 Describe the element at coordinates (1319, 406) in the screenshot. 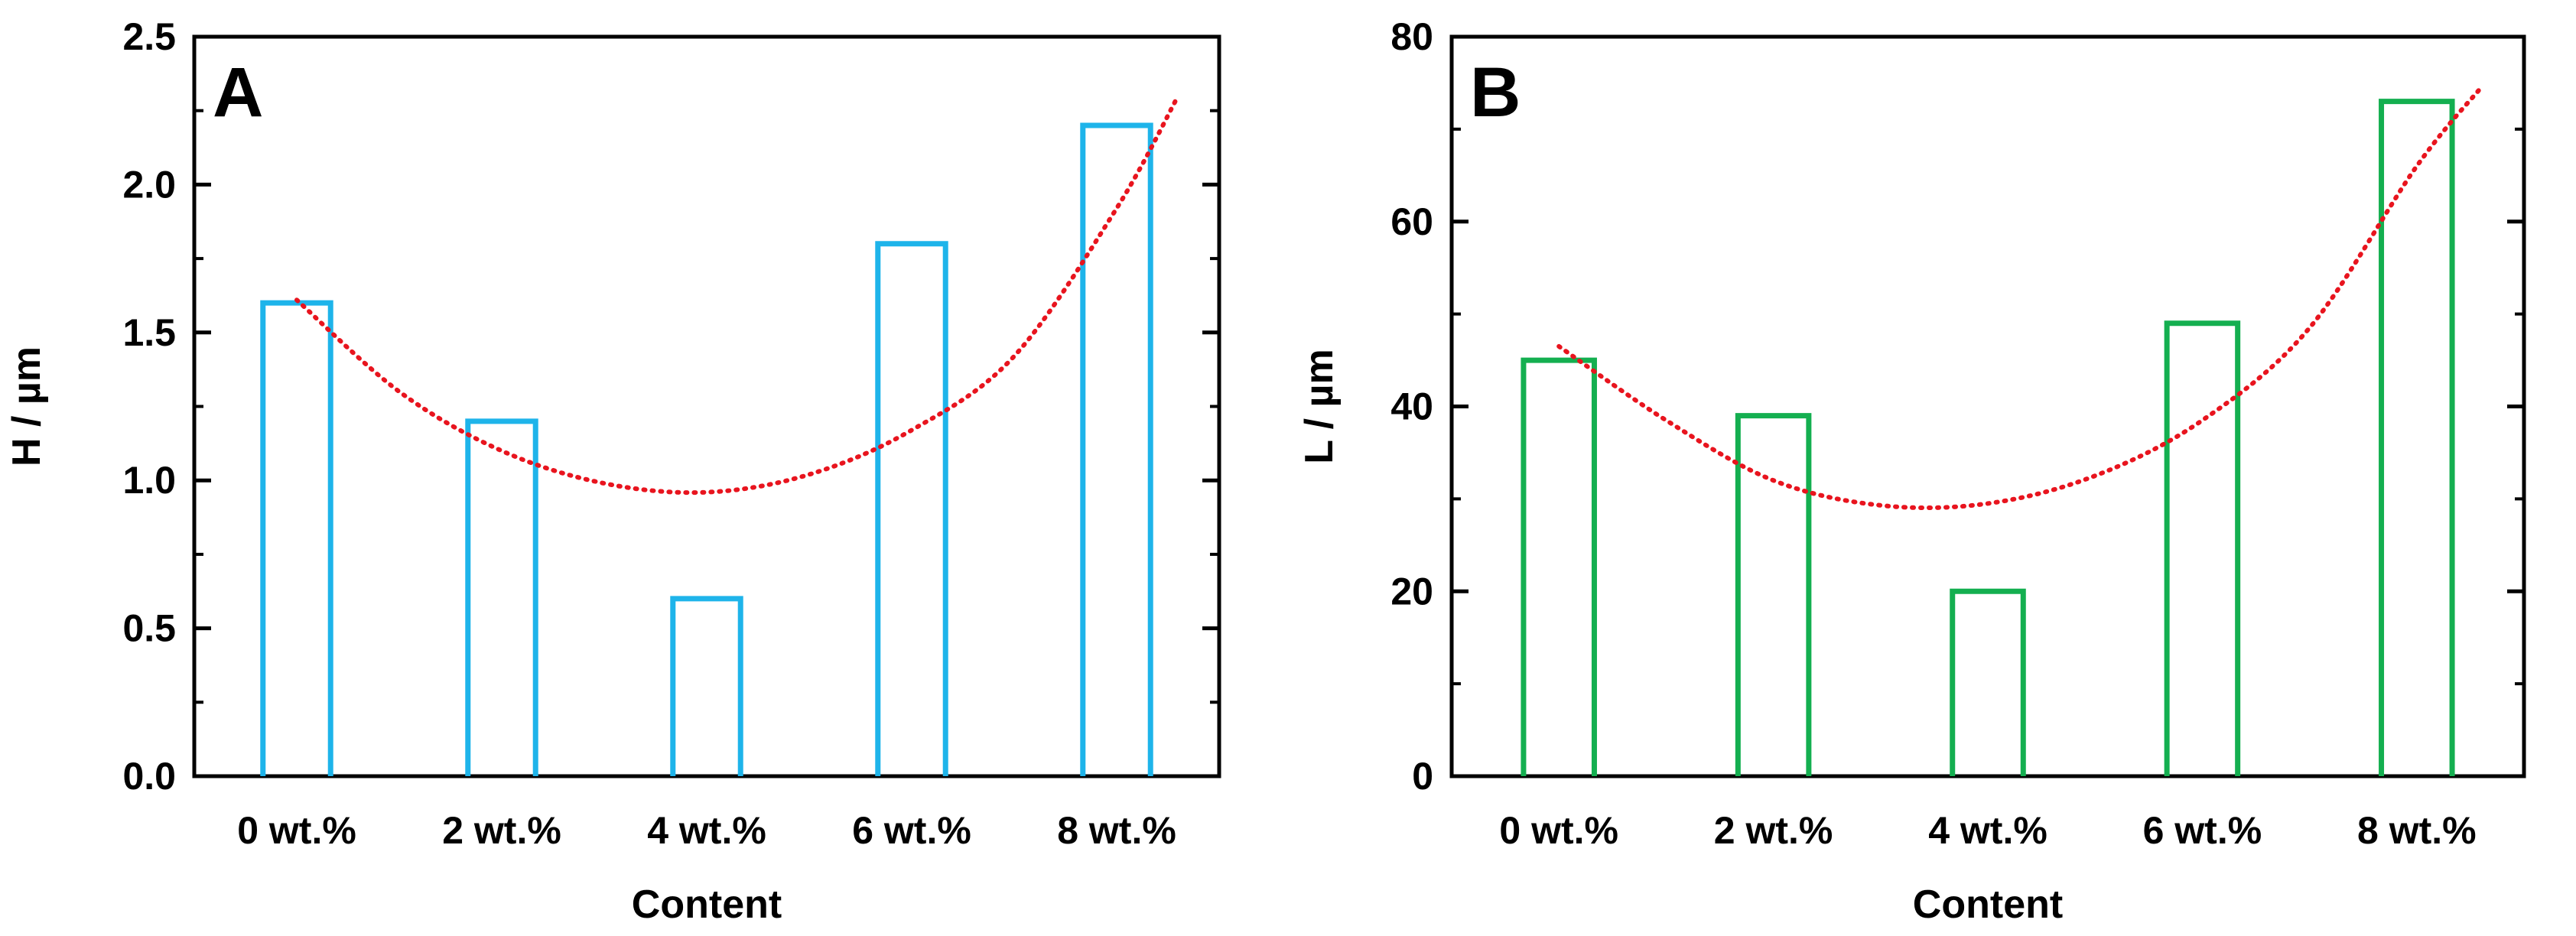

I see `y-axis-title: L / µm` at that location.